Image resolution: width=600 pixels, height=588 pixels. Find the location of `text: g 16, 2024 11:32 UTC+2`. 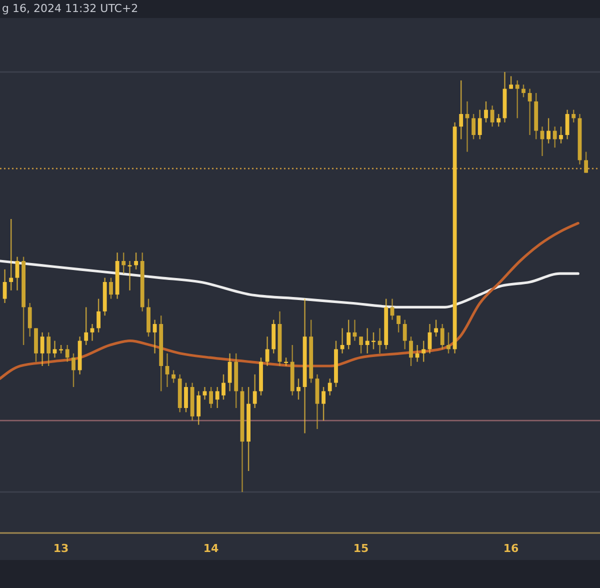

text: g 16, 2024 11:32 UTC+2 is located at coordinates (70, 8).